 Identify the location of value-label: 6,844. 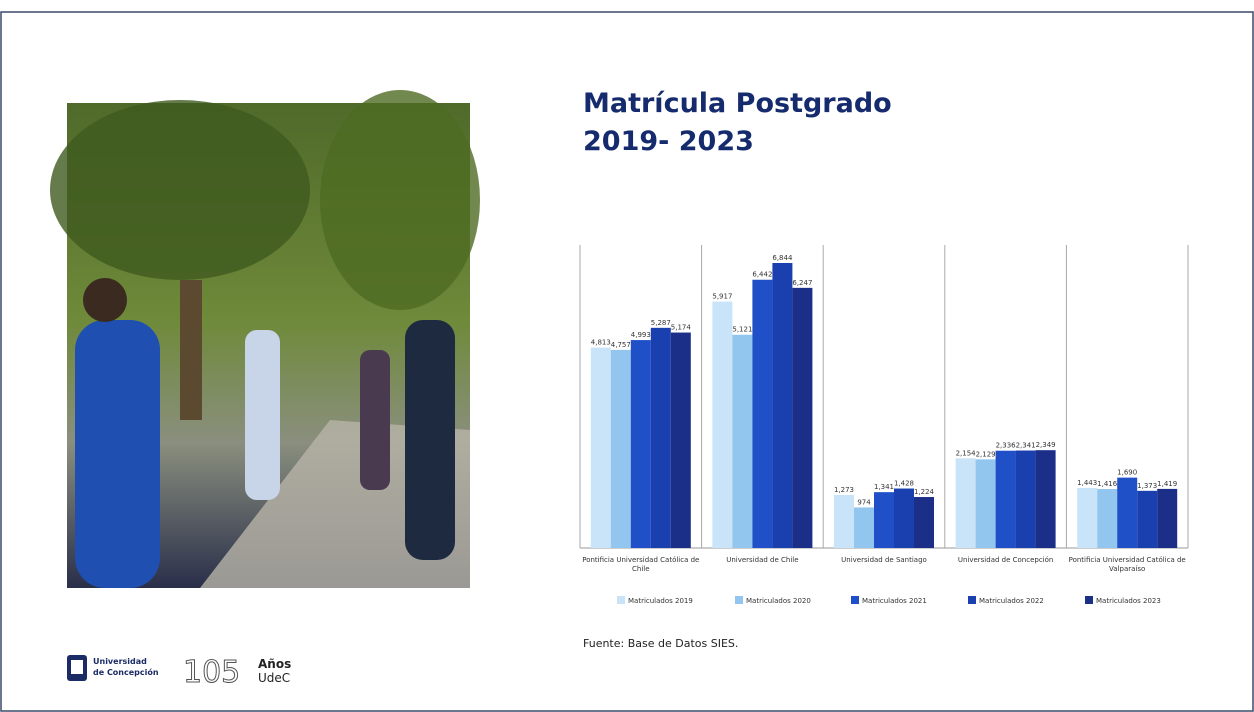
(782, 258).